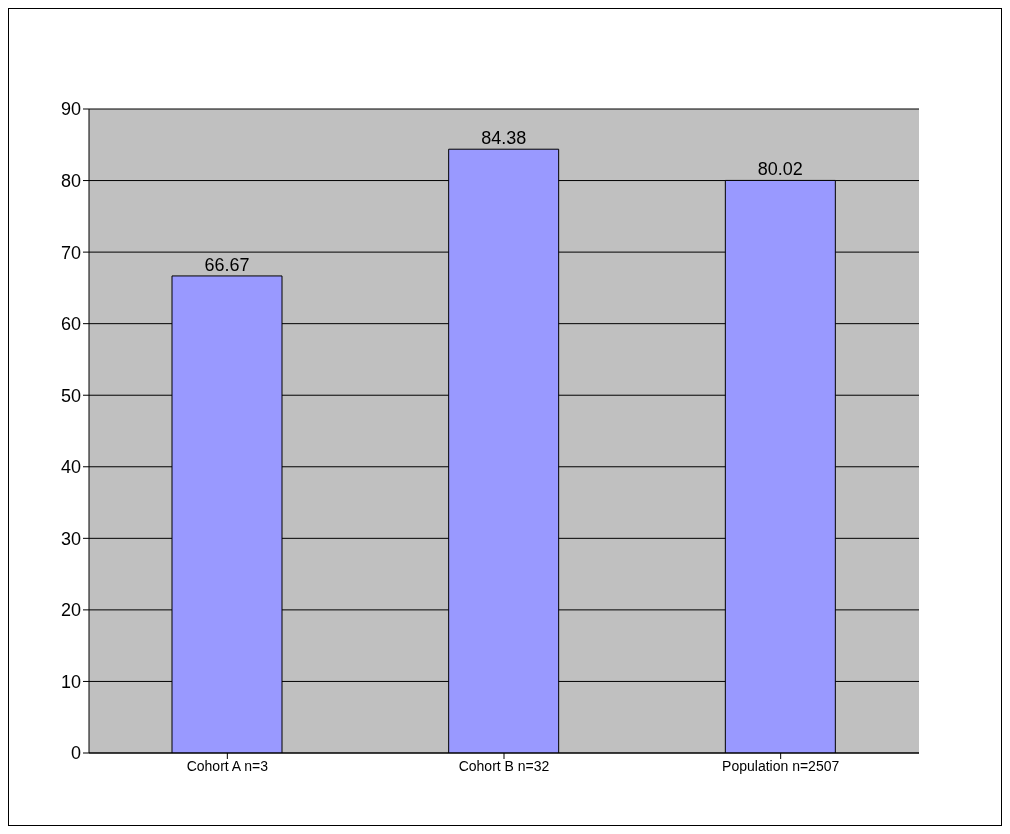 This screenshot has width=1010, height=834. Describe the element at coordinates (70, 395) in the screenshot. I see `y-tick-label: 50` at that location.